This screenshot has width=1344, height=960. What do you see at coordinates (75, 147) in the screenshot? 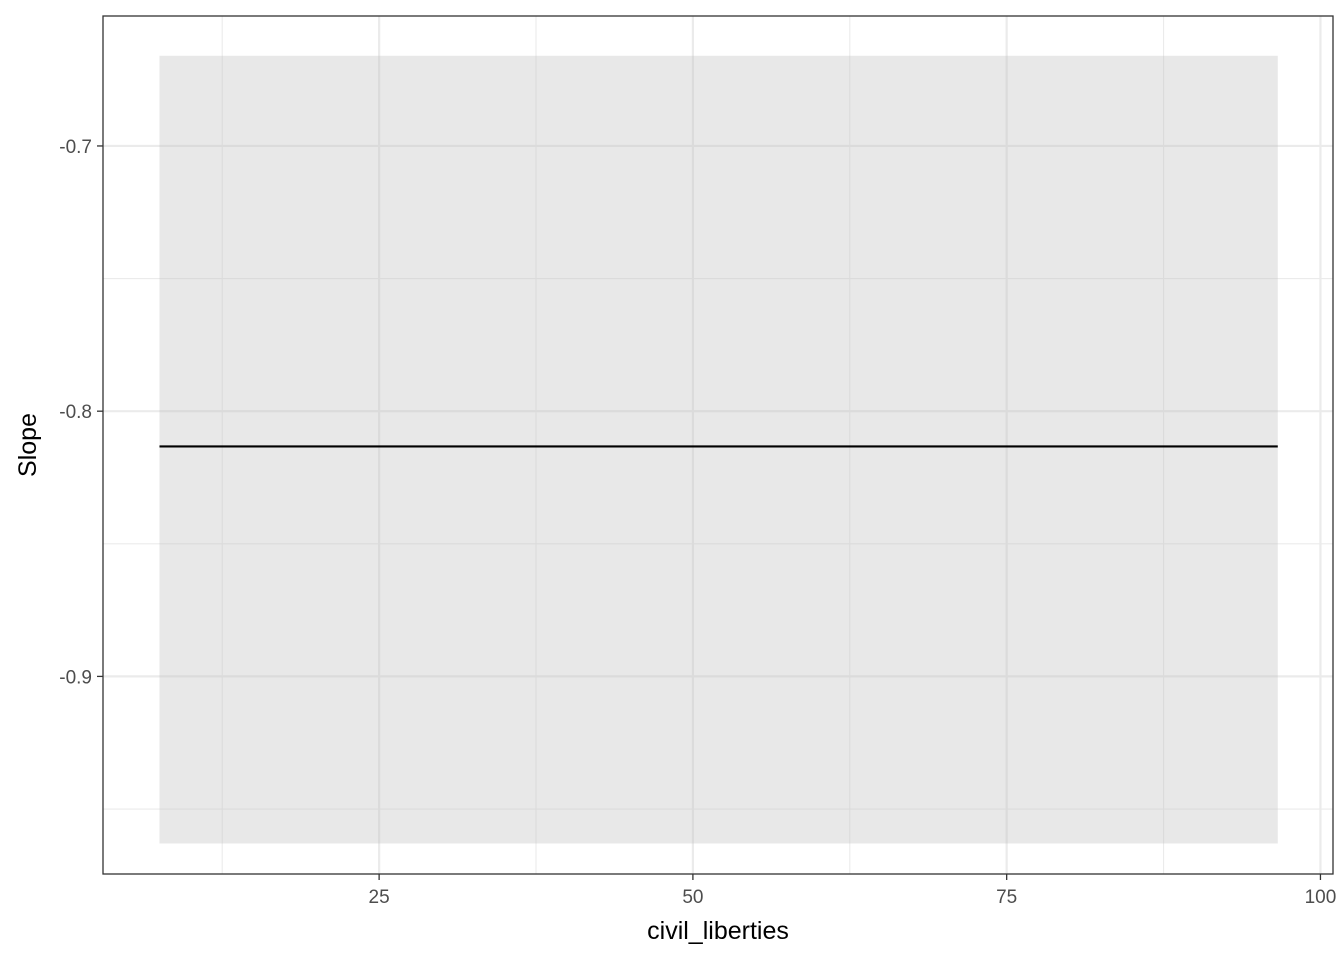
I see `y-tick-label: -0.7` at bounding box center [75, 147].